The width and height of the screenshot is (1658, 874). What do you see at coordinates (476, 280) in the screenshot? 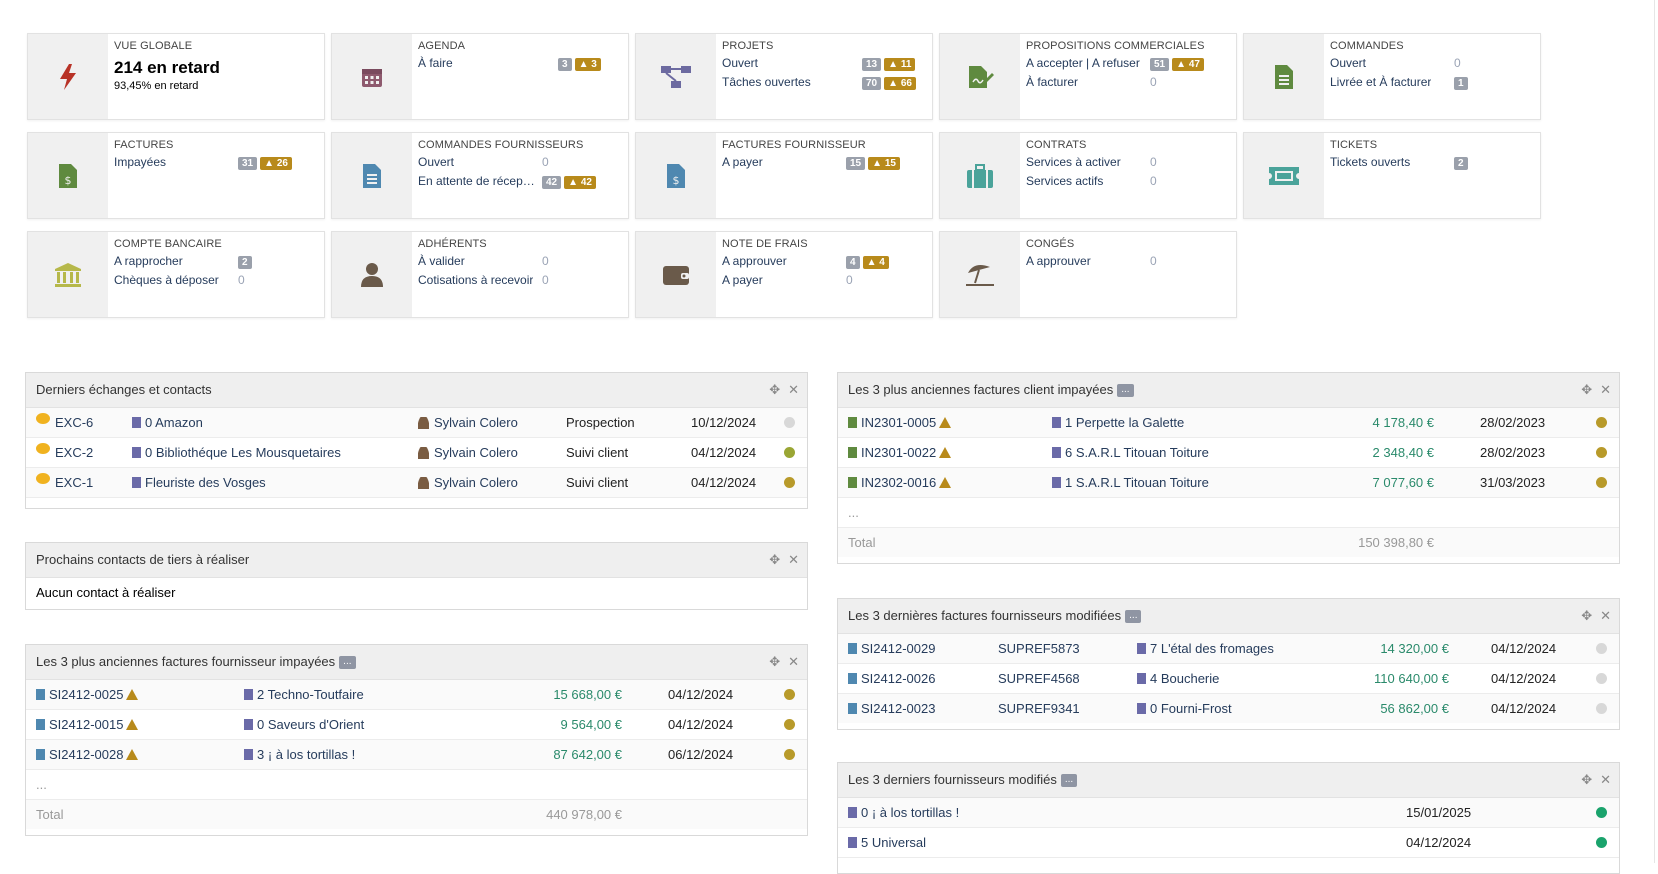
I see `line-label: Cotisations à recevoir` at bounding box center [476, 280].